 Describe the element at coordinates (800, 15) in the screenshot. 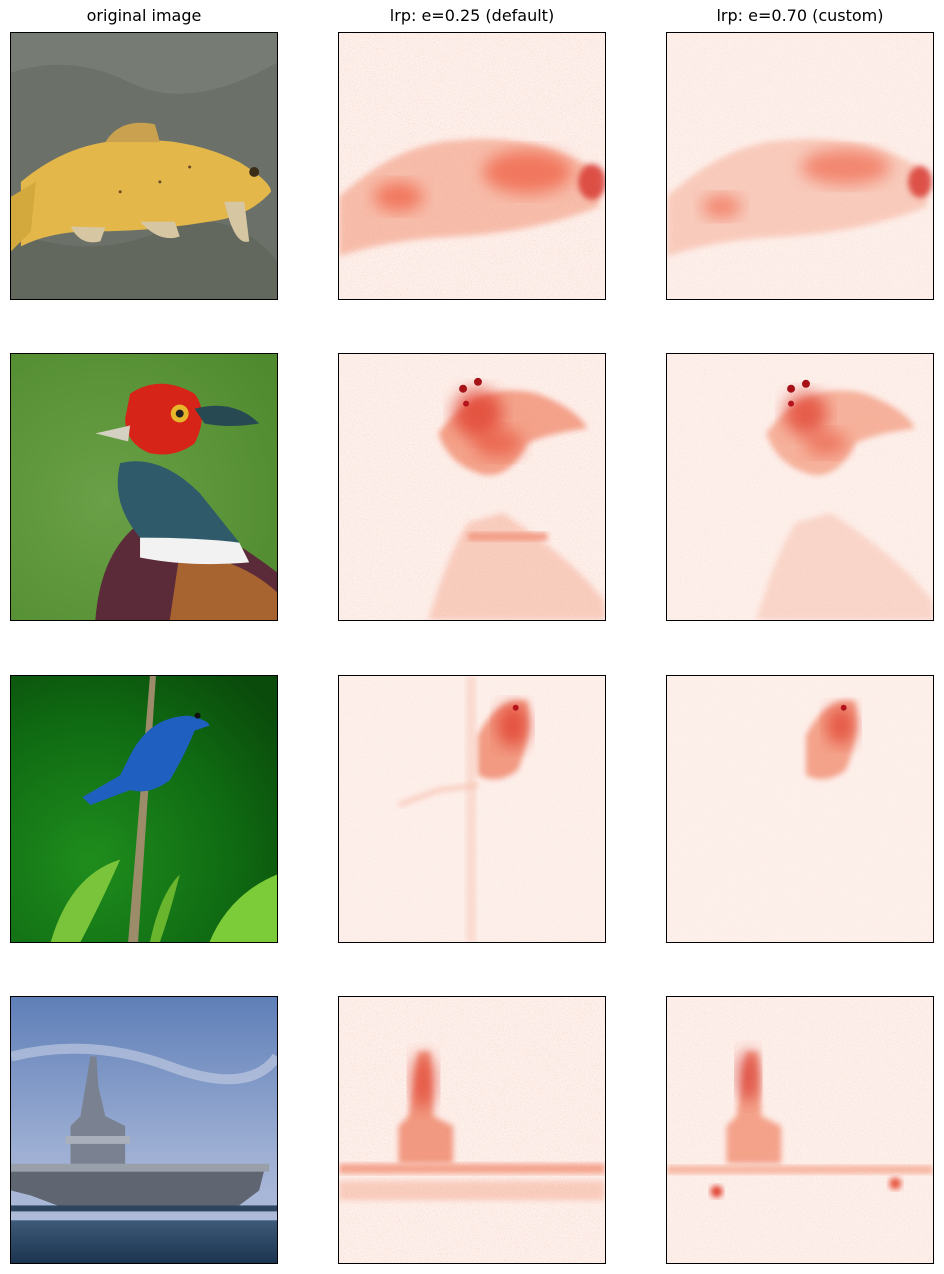

I see `column-title-custom: lrp: e=0.70 (custom)` at that location.